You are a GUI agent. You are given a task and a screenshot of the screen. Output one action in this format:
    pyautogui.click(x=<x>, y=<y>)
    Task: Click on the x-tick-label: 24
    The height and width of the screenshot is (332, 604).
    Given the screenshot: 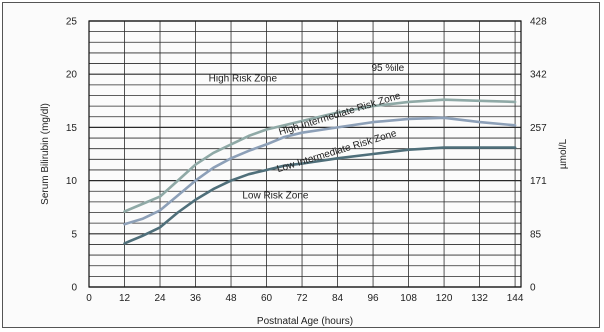 What is the action you would take?
    pyautogui.click(x=160, y=298)
    